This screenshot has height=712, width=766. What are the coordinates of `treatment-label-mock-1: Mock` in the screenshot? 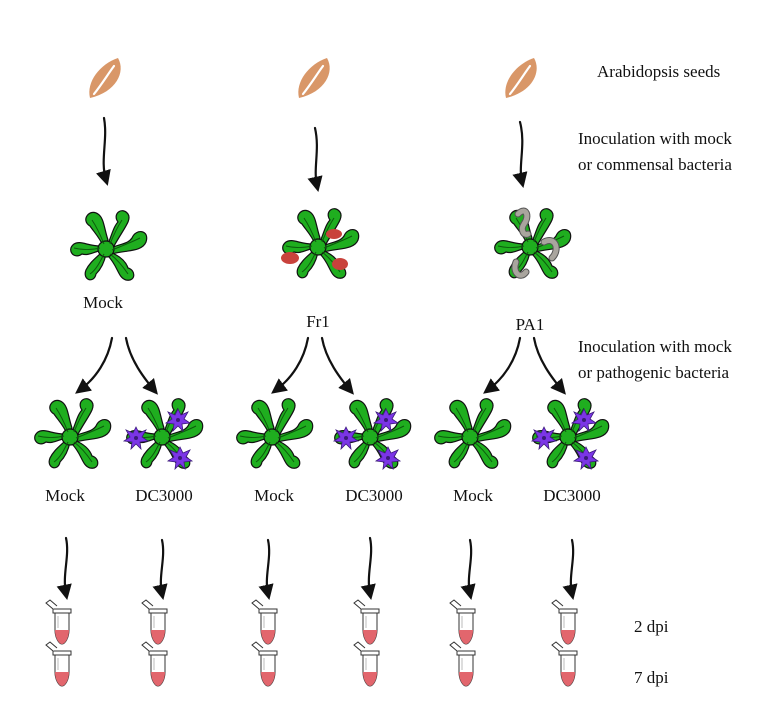 It's located at (65, 495).